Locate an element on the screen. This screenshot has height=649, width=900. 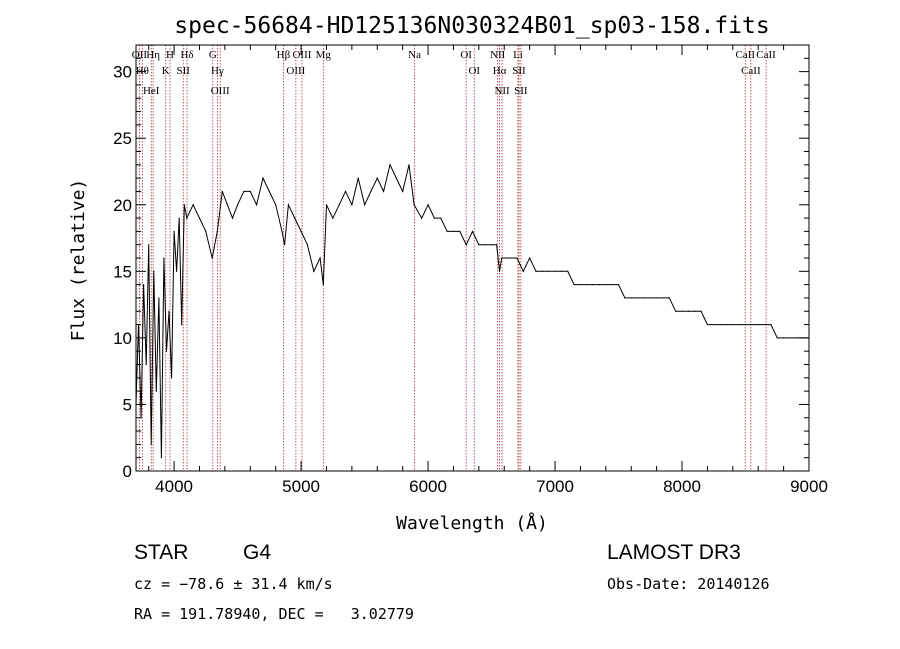
line-label-4: K is located at coordinates (166, 71).